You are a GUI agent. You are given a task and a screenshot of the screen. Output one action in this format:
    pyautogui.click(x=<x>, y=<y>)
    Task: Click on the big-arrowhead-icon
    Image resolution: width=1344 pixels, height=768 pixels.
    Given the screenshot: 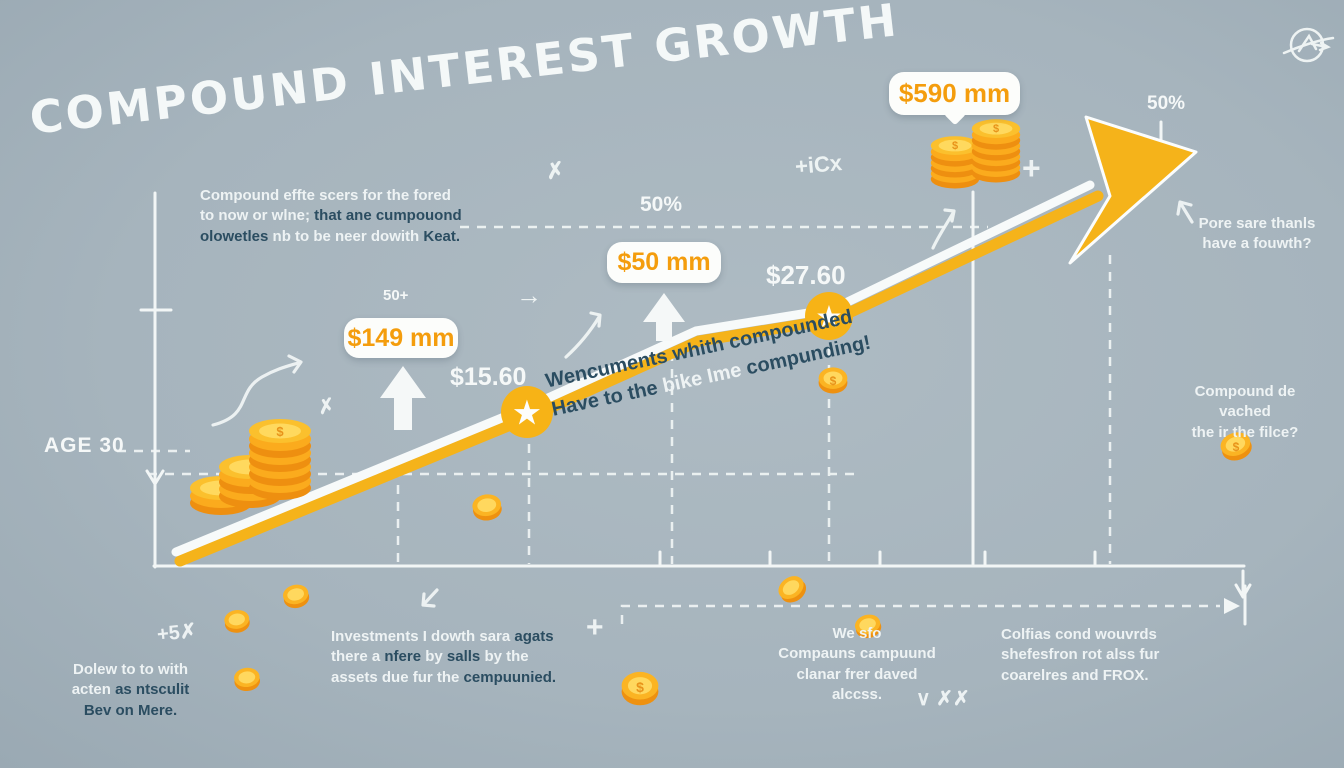 What is the action you would take?
    pyautogui.click(x=1133, y=190)
    